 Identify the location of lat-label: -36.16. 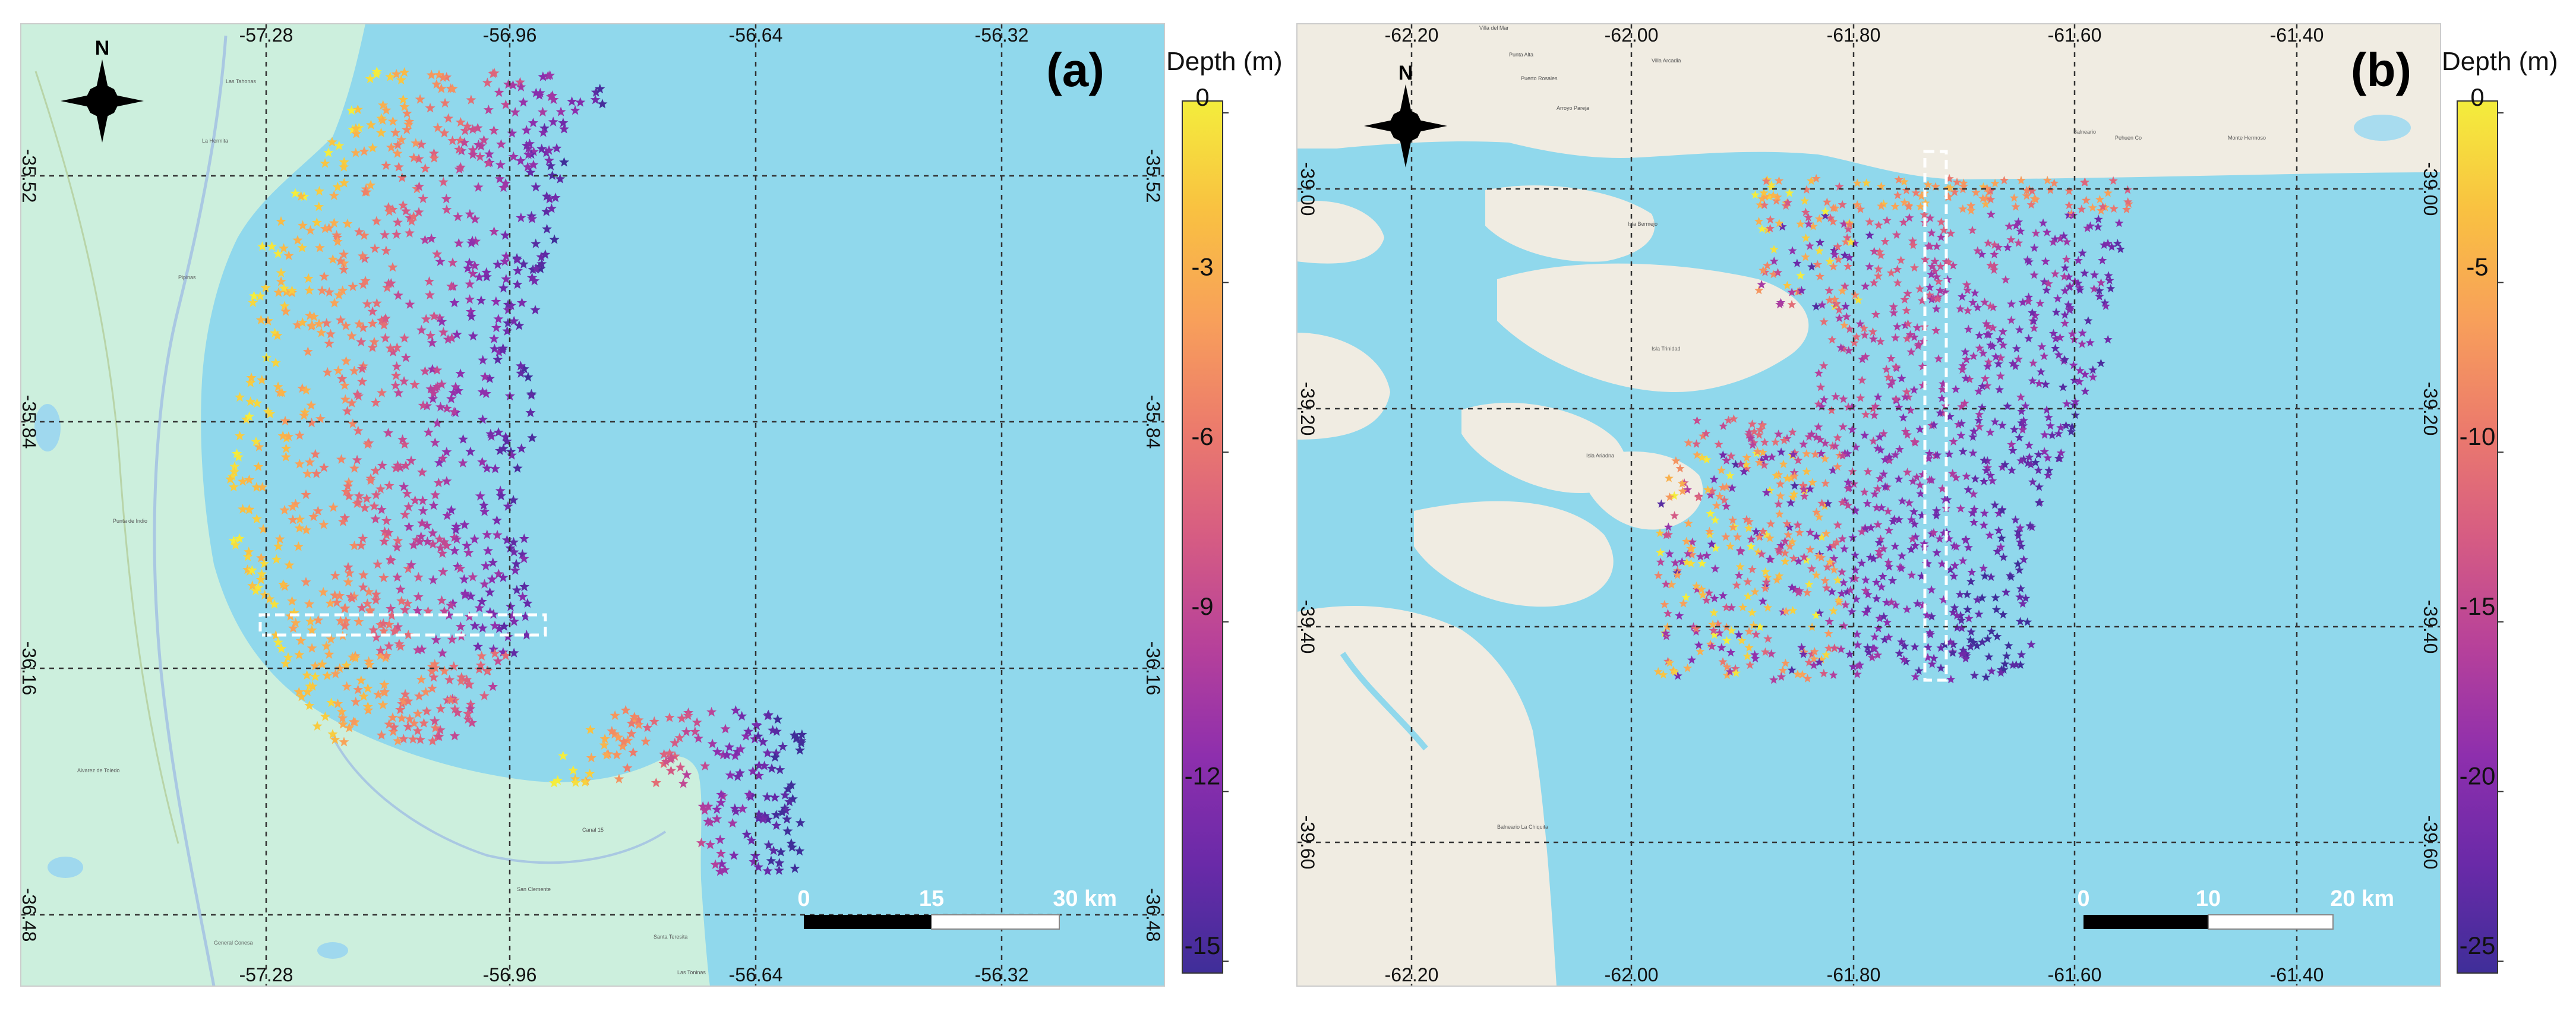
(29, 669).